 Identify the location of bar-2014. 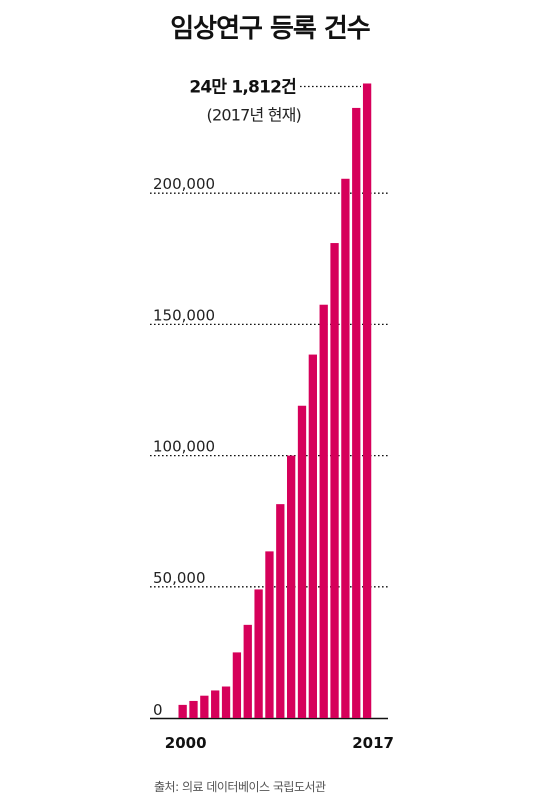
(334, 480).